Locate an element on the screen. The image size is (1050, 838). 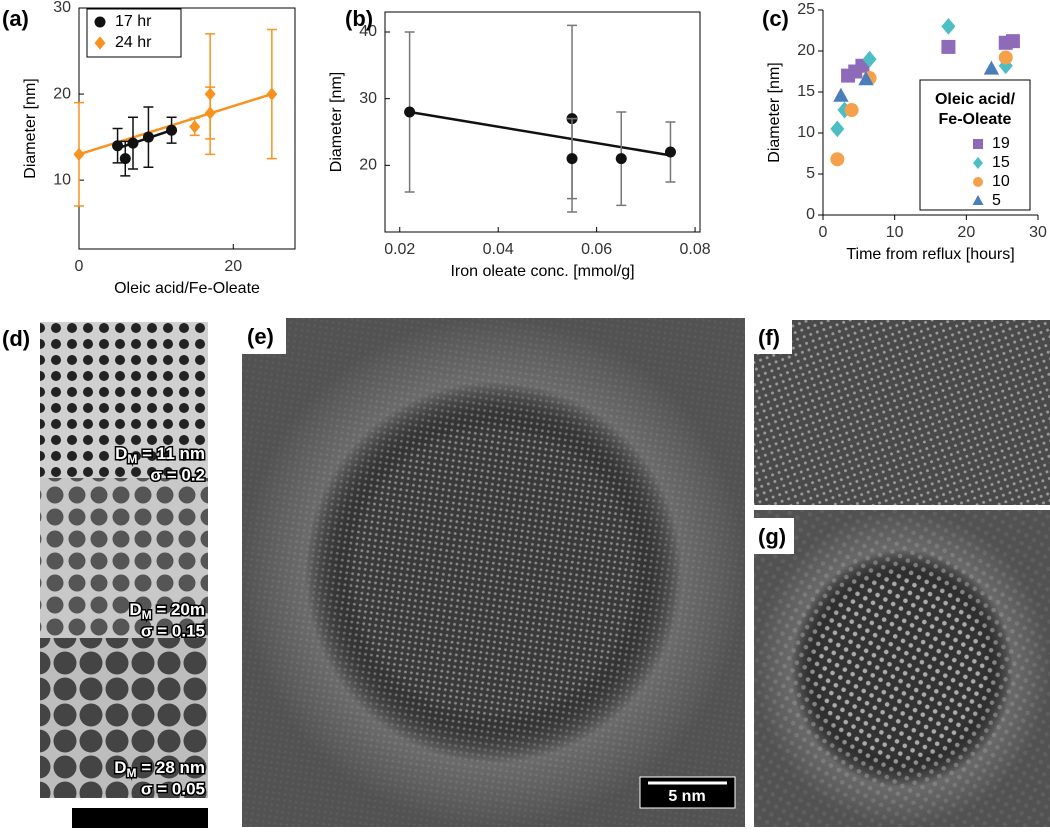
x-axis-label: Time from reflux [hours] is located at coordinates (930, 254).